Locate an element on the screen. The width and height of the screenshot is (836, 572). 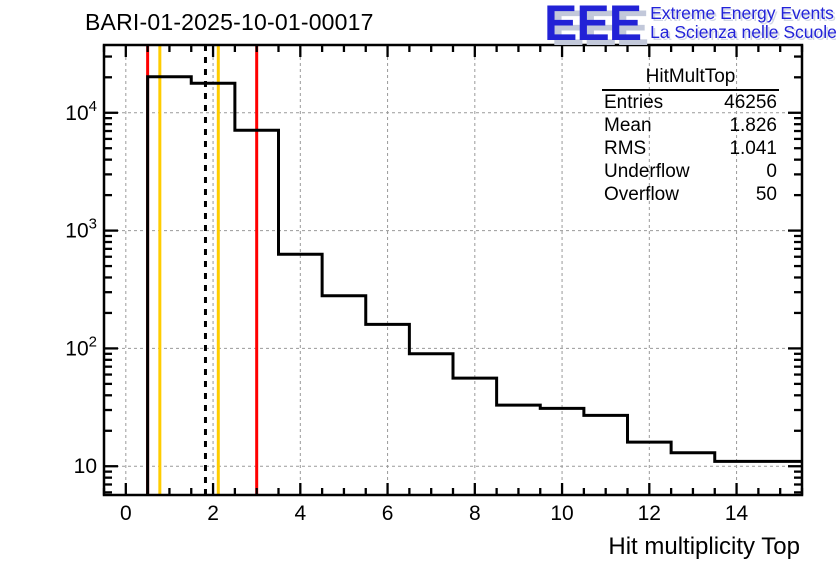
run-title: BARI-01-2025-10-01-00017 is located at coordinates (229, 22).